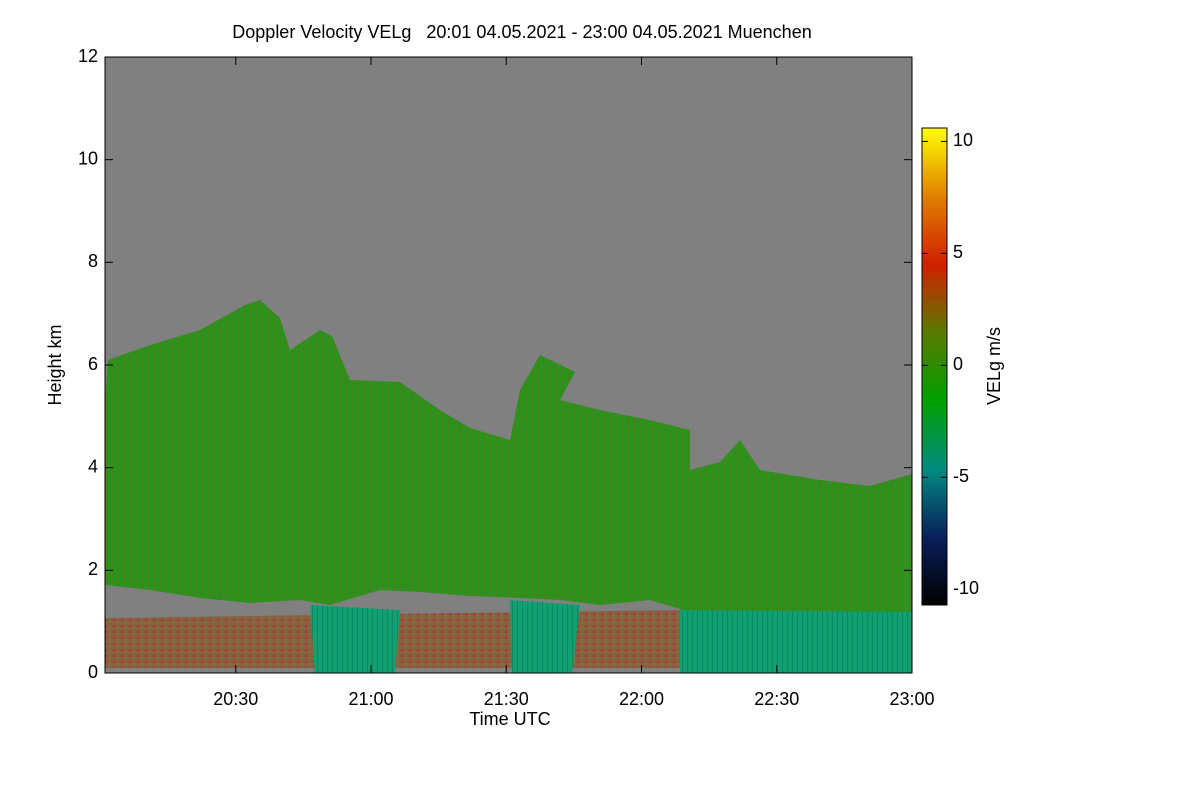 The image size is (1200, 805). What do you see at coordinates (966, 588) in the screenshot?
I see `colorbar-tick-label: -10` at bounding box center [966, 588].